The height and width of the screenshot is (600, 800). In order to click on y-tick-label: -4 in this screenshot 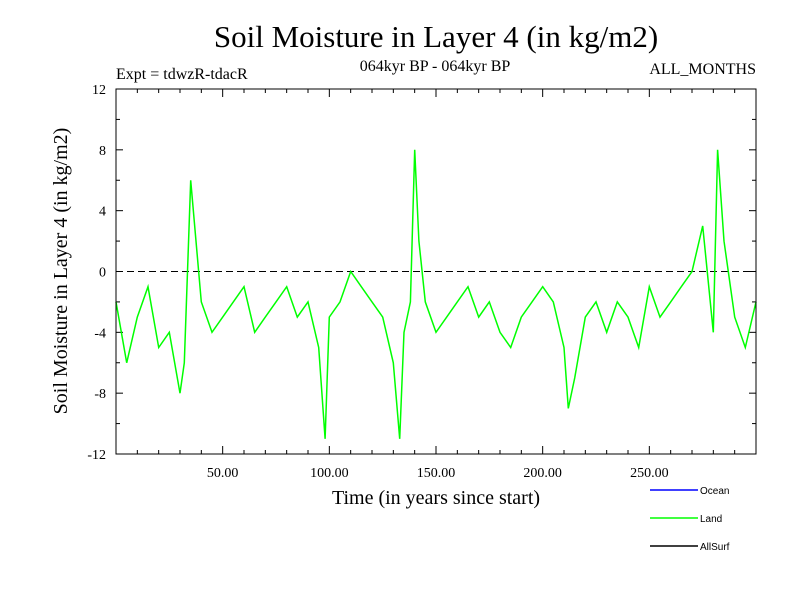, I will do `click(100, 333)`.